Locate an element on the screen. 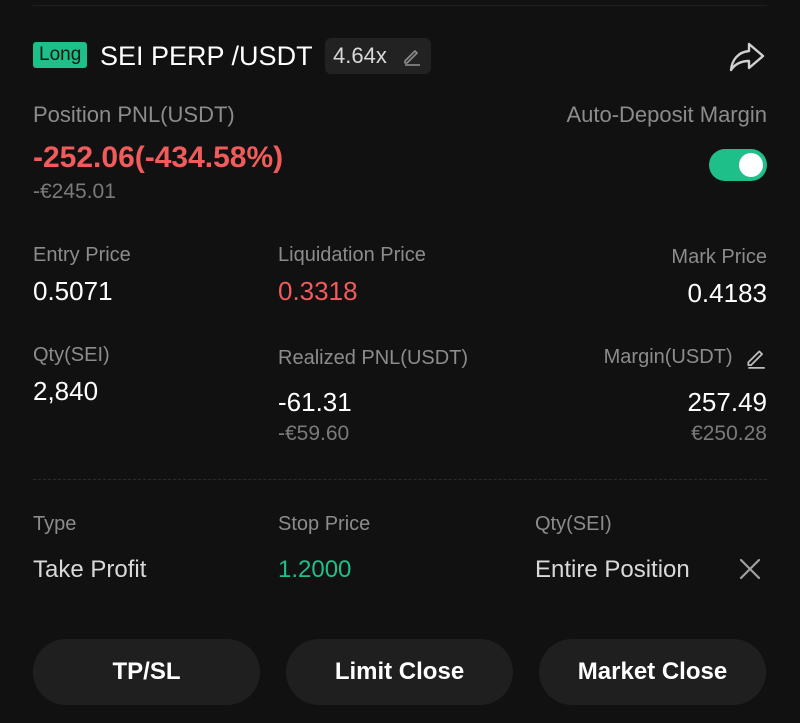 The height and width of the screenshot is (723, 800). market-close-button: Market Close is located at coordinates (652, 672).